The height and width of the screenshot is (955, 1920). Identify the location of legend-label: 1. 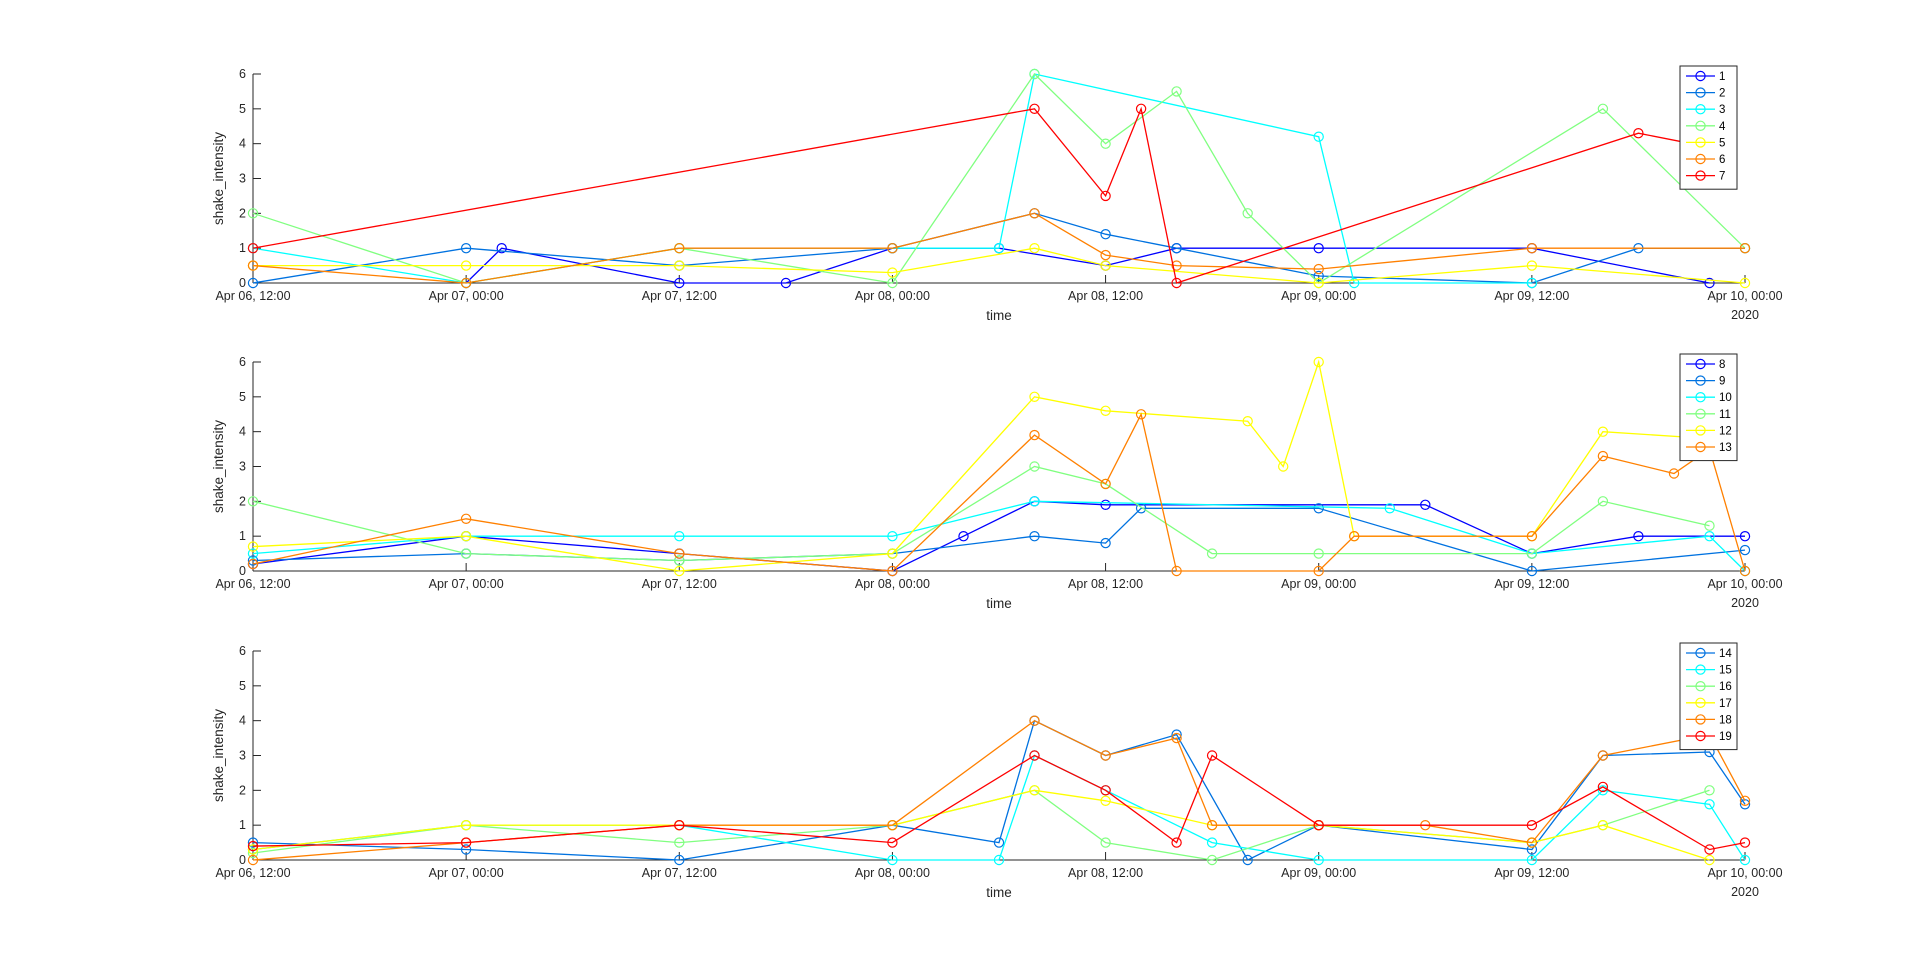
(1722, 77).